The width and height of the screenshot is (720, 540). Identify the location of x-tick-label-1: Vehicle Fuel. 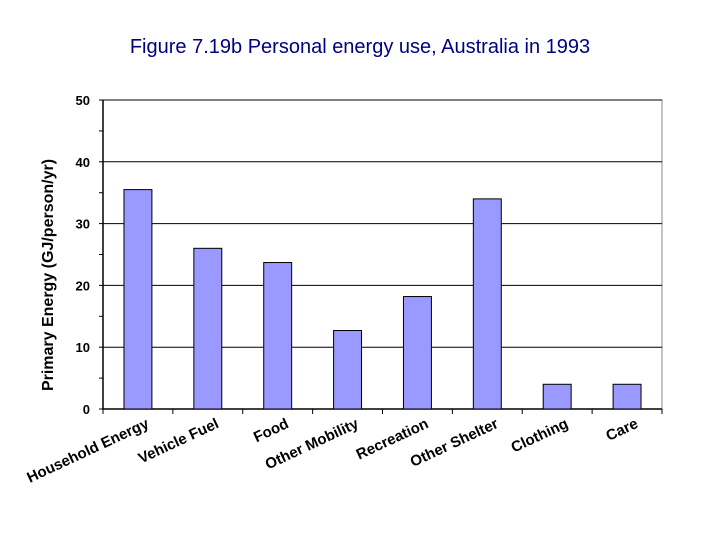
(179, 441).